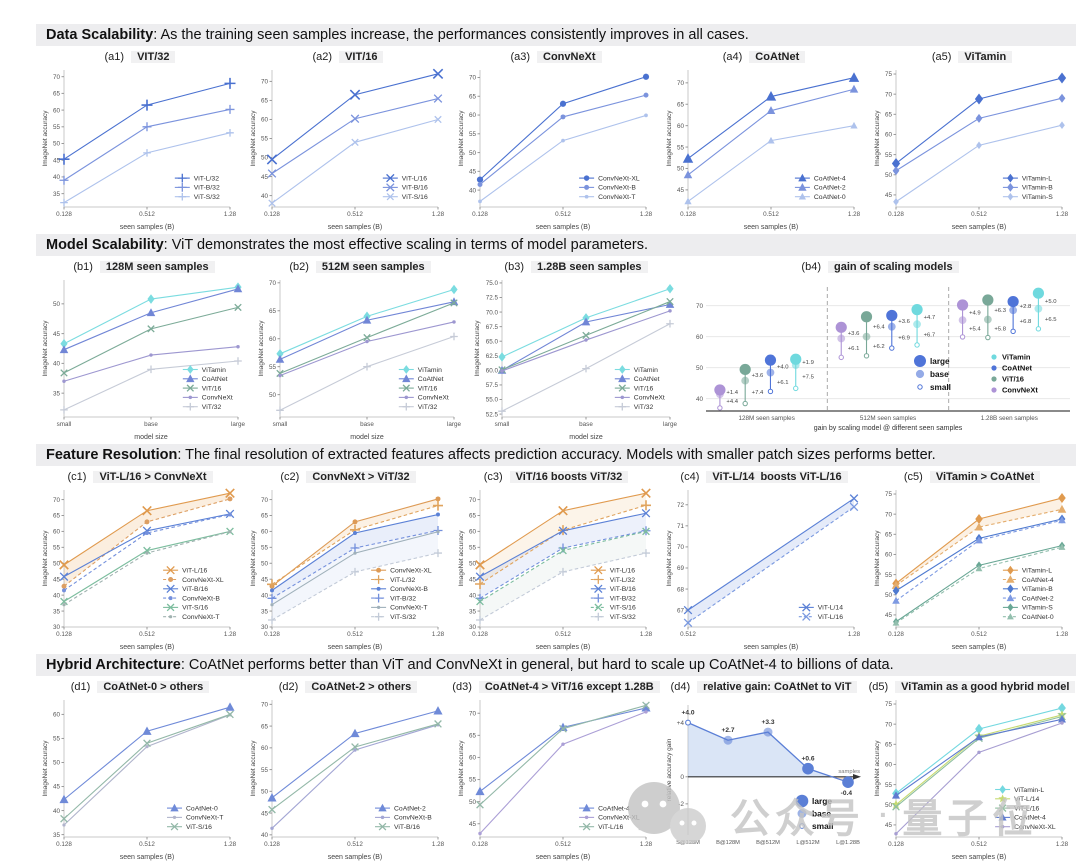  I want to click on chart-title: ConvNeXt, so click(569, 57).